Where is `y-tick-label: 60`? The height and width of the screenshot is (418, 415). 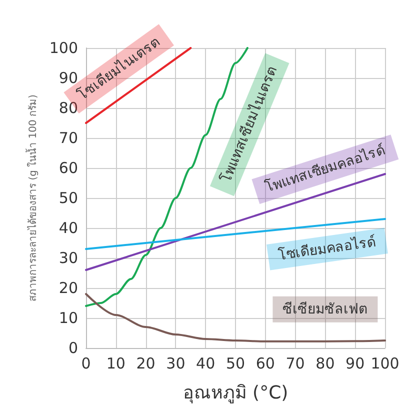
y-tick-label: 60 is located at coordinates (68, 168).